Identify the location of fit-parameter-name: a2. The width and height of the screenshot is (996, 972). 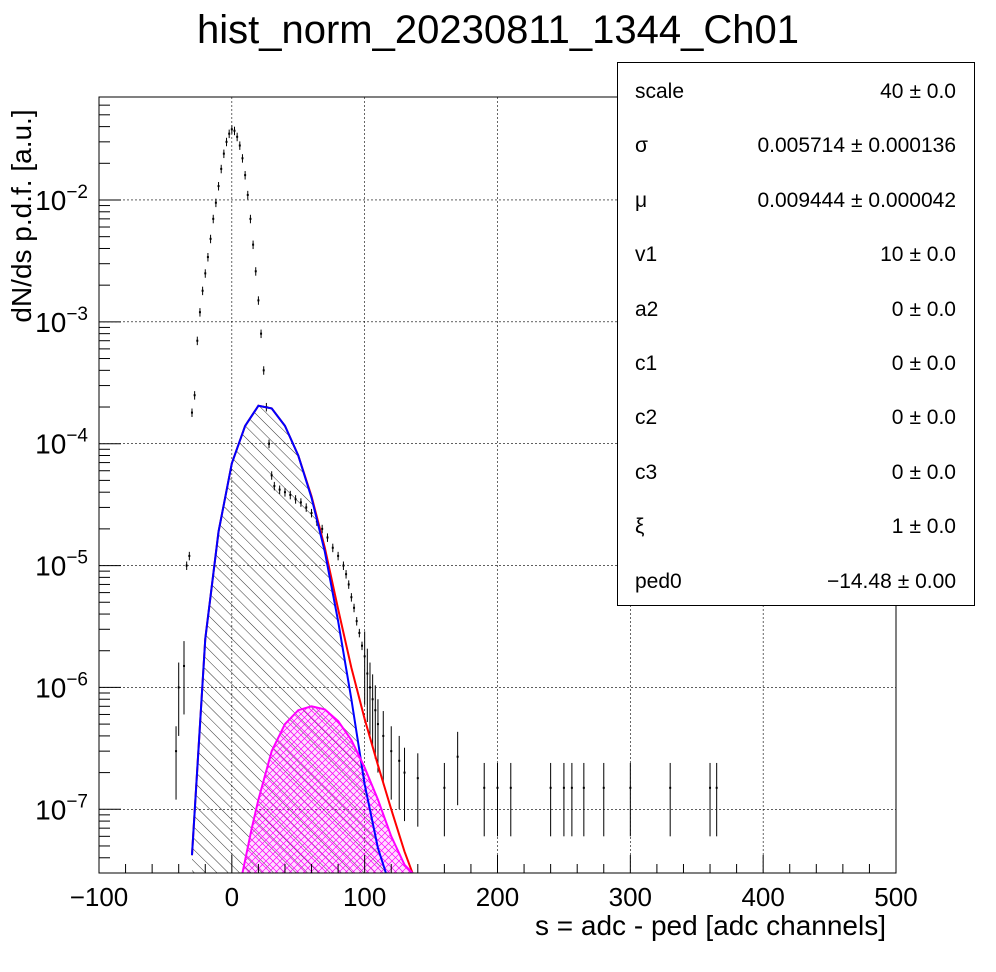
(647, 309).